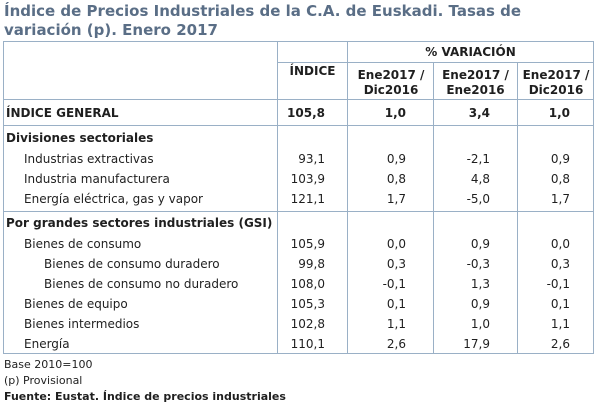 The width and height of the screenshot is (599, 407). What do you see at coordinates (307, 179) in the screenshot?
I see `cell-indice: 103,9` at bounding box center [307, 179].